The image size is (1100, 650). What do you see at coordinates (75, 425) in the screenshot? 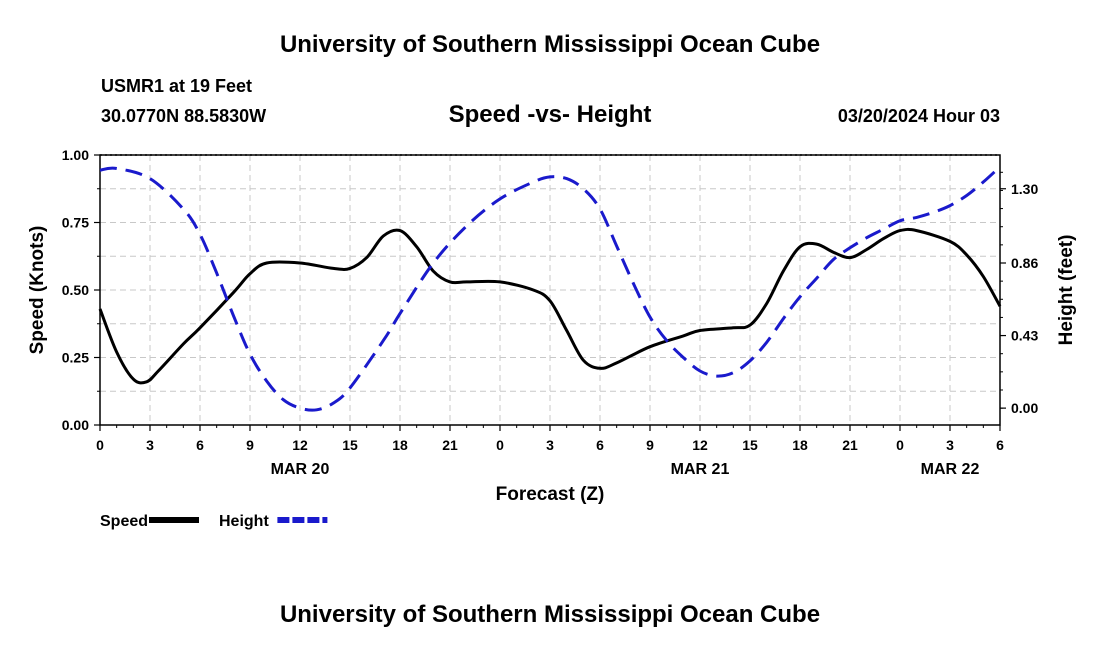
I see `y-left-tick-label: 0.00` at bounding box center [75, 425].